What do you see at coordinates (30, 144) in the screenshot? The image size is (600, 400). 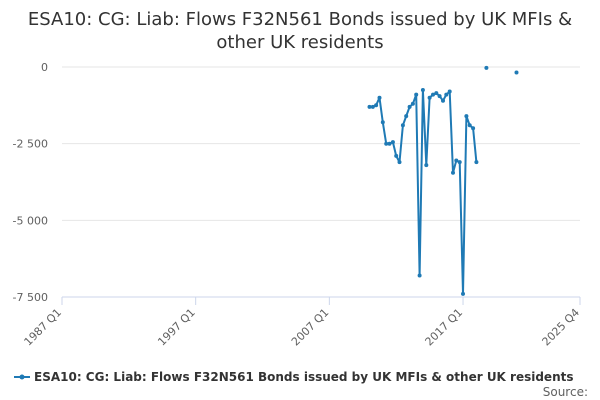 I see `y-tick-label: -2 500` at bounding box center [30, 144].